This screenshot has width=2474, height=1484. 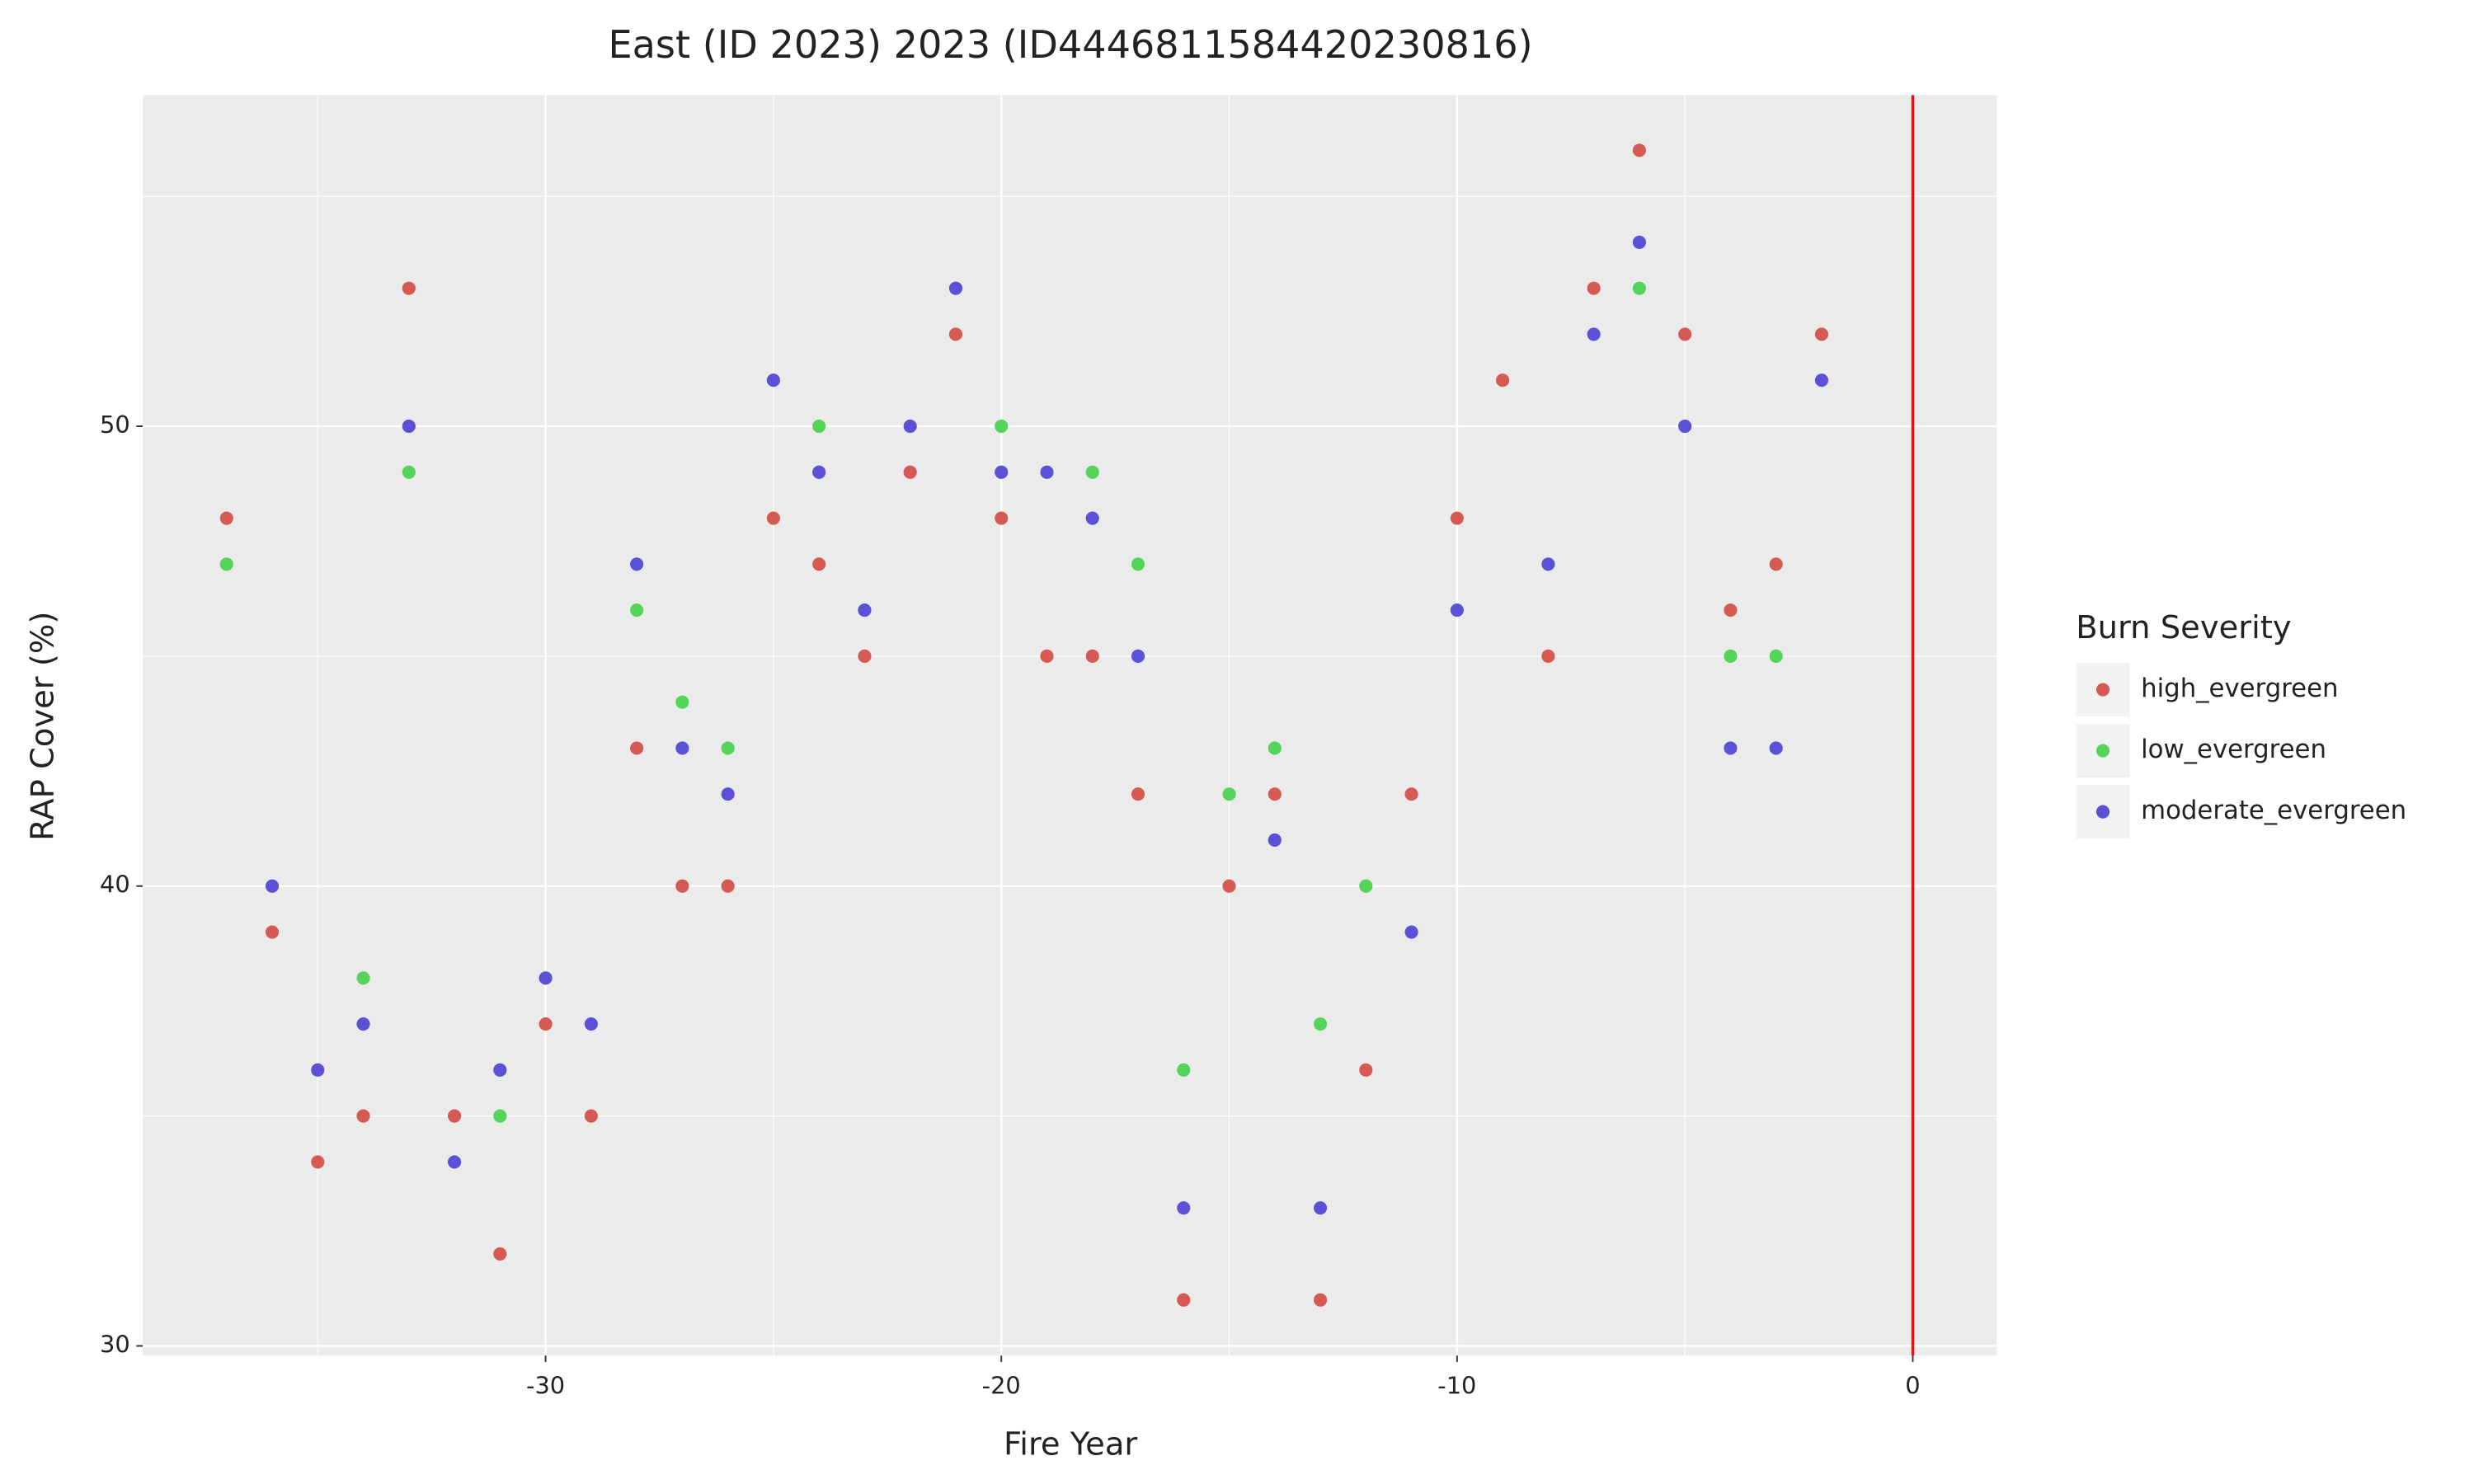 What do you see at coordinates (2183, 627) in the screenshot?
I see `legend-title: Burn Severity` at bounding box center [2183, 627].